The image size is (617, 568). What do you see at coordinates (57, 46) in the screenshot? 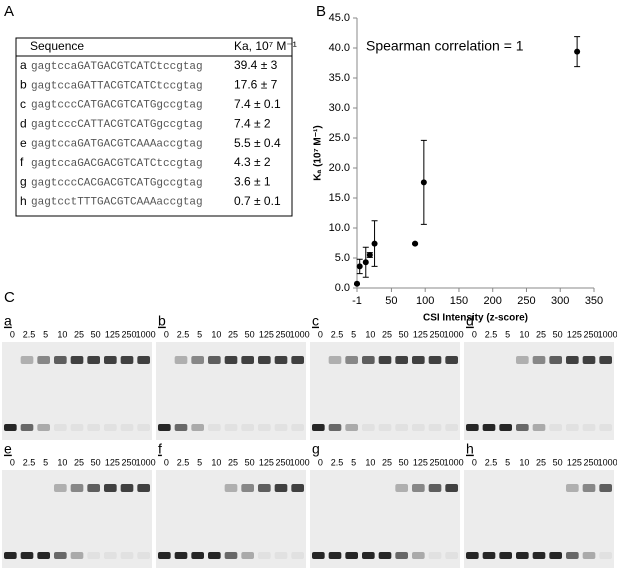
I see `table-header: Sequence` at bounding box center [57, 46].